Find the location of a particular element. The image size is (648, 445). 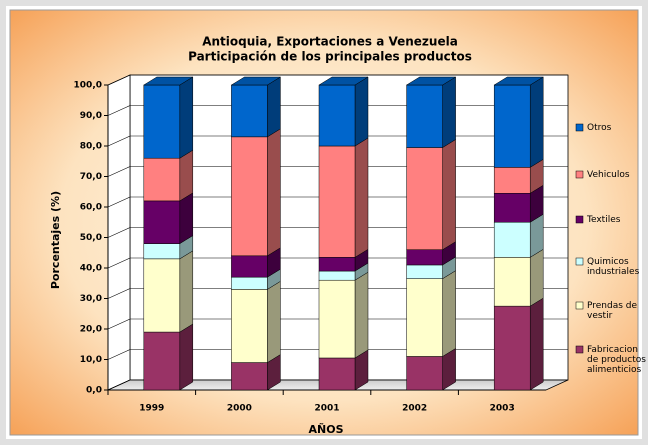

y-tick-label: 50,0 is located at coordinates (91, 238).